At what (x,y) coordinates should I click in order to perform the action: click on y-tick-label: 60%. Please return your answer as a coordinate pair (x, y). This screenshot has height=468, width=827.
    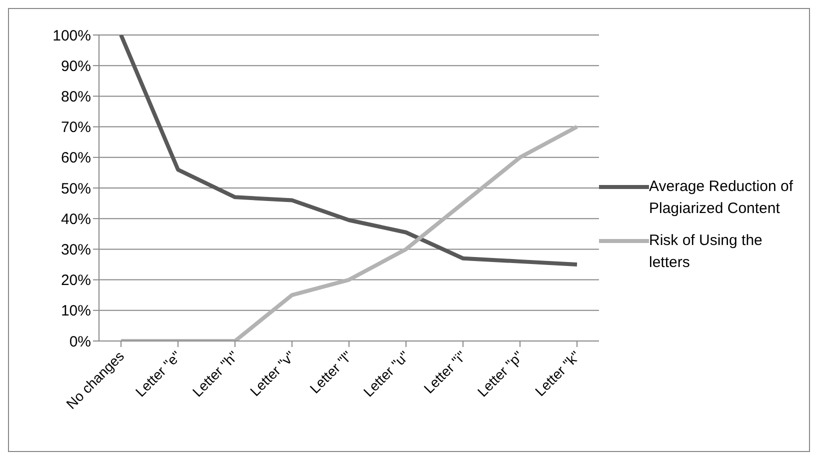
    Looking at the image, I should click on (75, 158).